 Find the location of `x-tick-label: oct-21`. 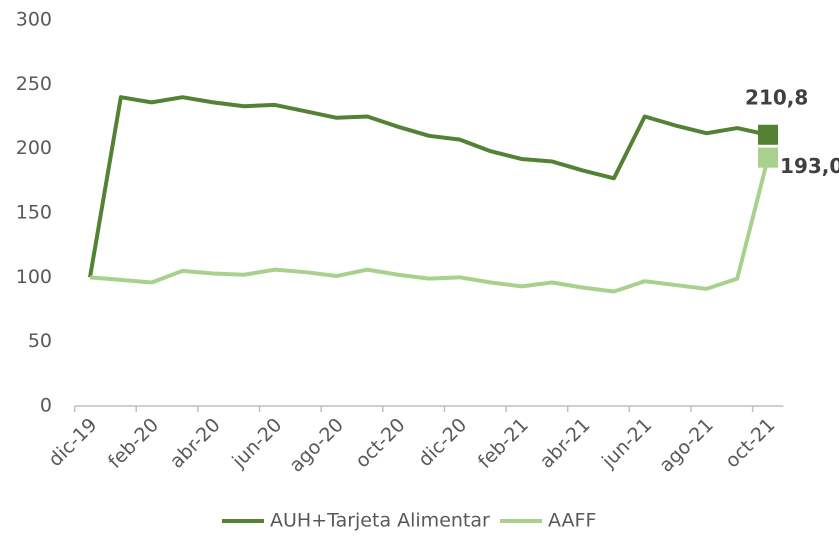

x-tick-label: oct-21 is located at coordinates (750, 443).